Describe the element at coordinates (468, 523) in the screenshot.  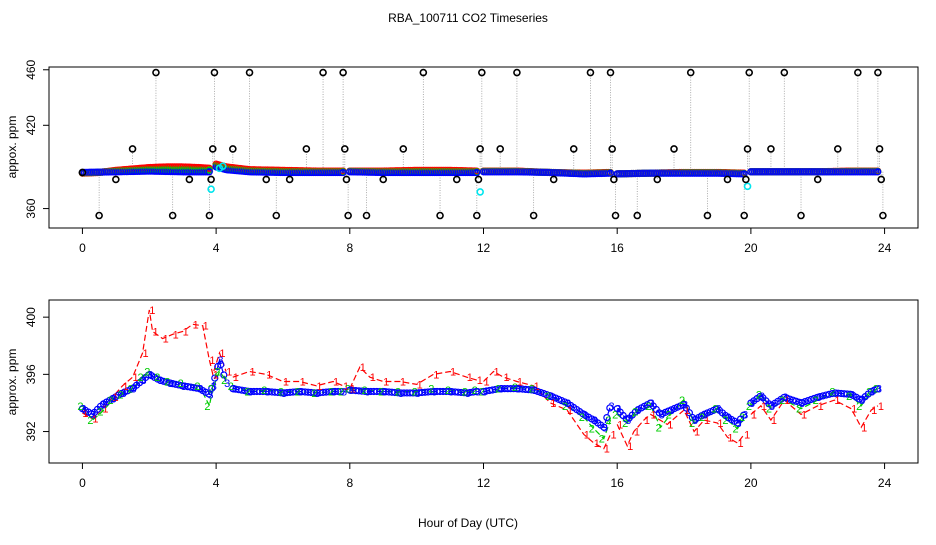
I see `x-axis-label: Hour of Day (UTC)` at that location.